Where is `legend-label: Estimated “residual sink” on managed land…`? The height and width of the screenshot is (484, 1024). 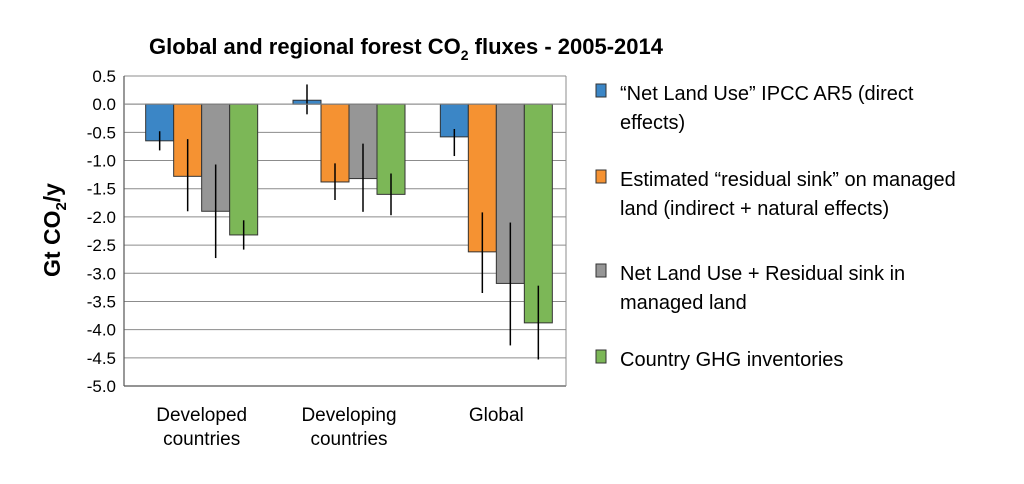
legend-label: Estimated “residual sink” on managed land… is located at coordinates (788, 194).